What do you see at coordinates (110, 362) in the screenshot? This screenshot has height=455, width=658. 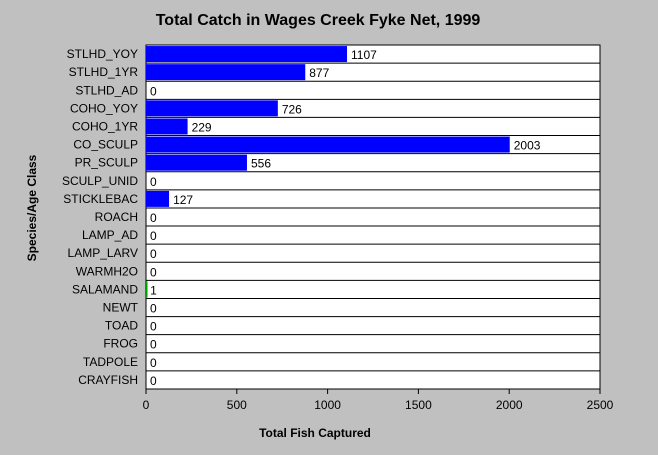 I see `category-label: TADPOLE` at bounding box center [110, 362].